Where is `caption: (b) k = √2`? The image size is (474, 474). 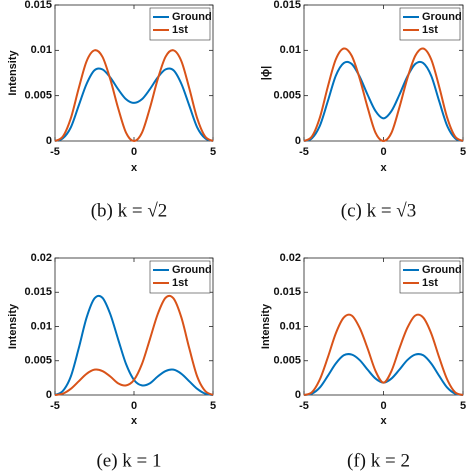
caption: (b) k = √2 is located at coordinates (129, 210).